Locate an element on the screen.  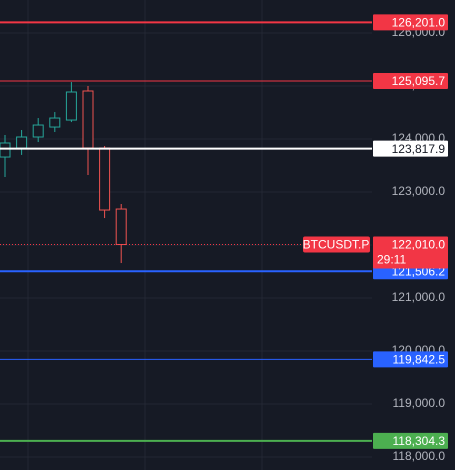
level-label: 119,842.5 is located at coordinates (419, 360).